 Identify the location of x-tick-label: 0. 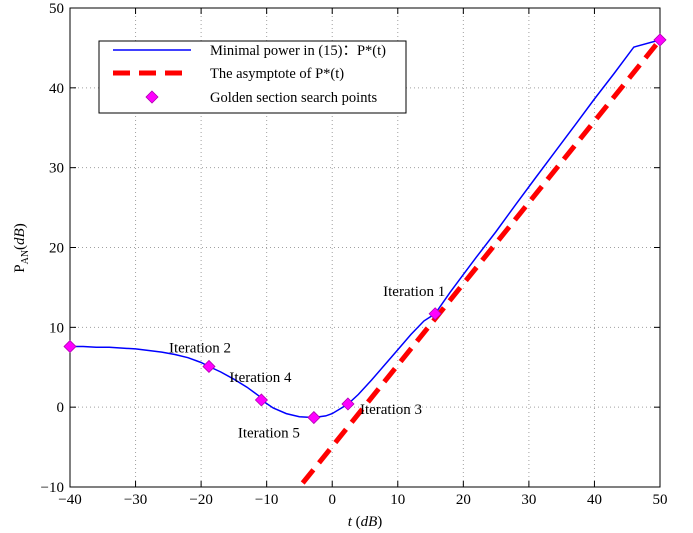
(332, 500).